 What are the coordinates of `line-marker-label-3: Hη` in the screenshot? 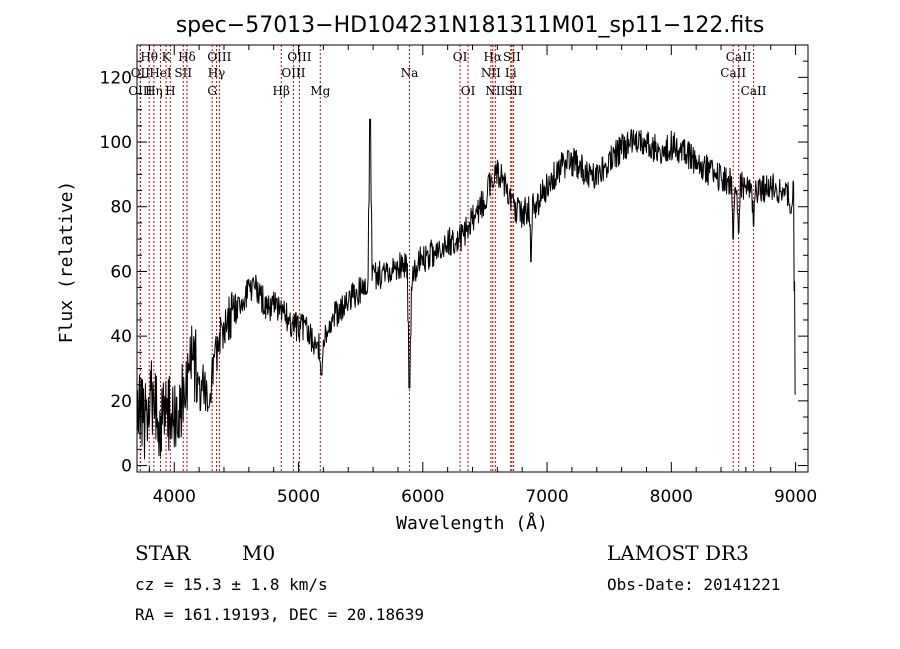 It's located at (154, 91).